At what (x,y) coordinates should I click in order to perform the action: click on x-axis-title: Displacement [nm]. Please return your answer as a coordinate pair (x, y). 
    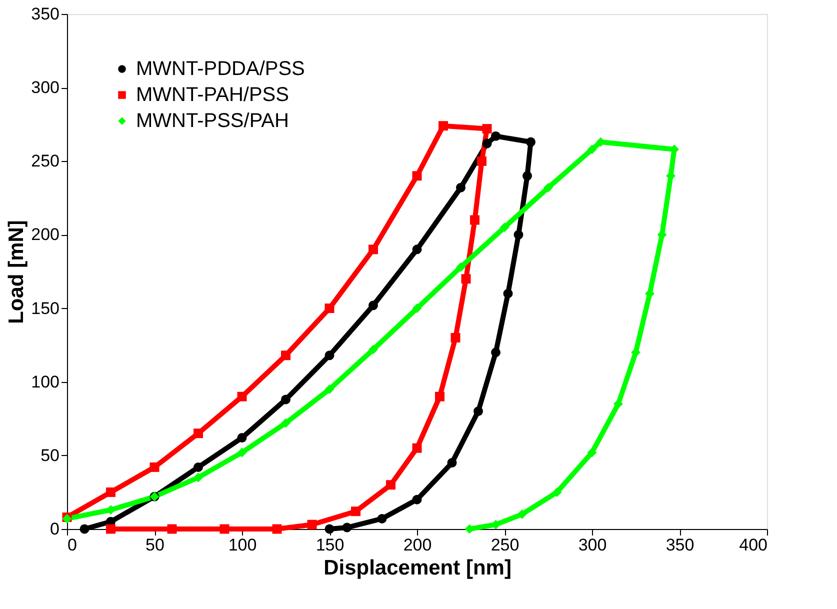
    Looking at the image, I should click on (418, 568).